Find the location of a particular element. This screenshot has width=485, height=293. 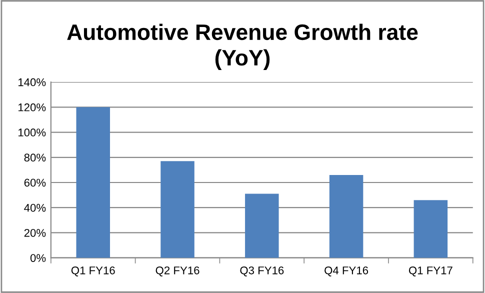

x-tick-label: Q3 FY16 is located at coordinates (262, 271).